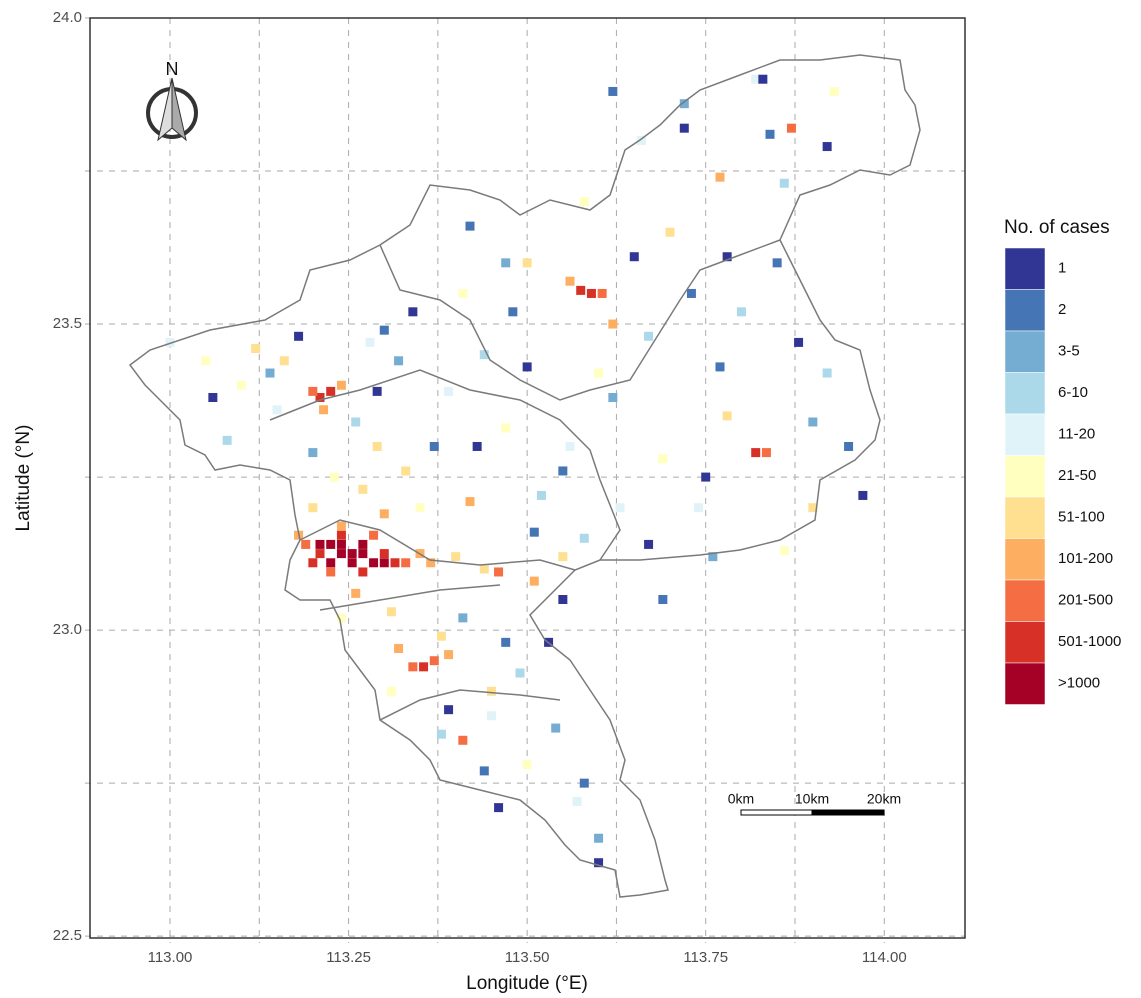  I want to click on scale-label: 10km, so click(812, 799).